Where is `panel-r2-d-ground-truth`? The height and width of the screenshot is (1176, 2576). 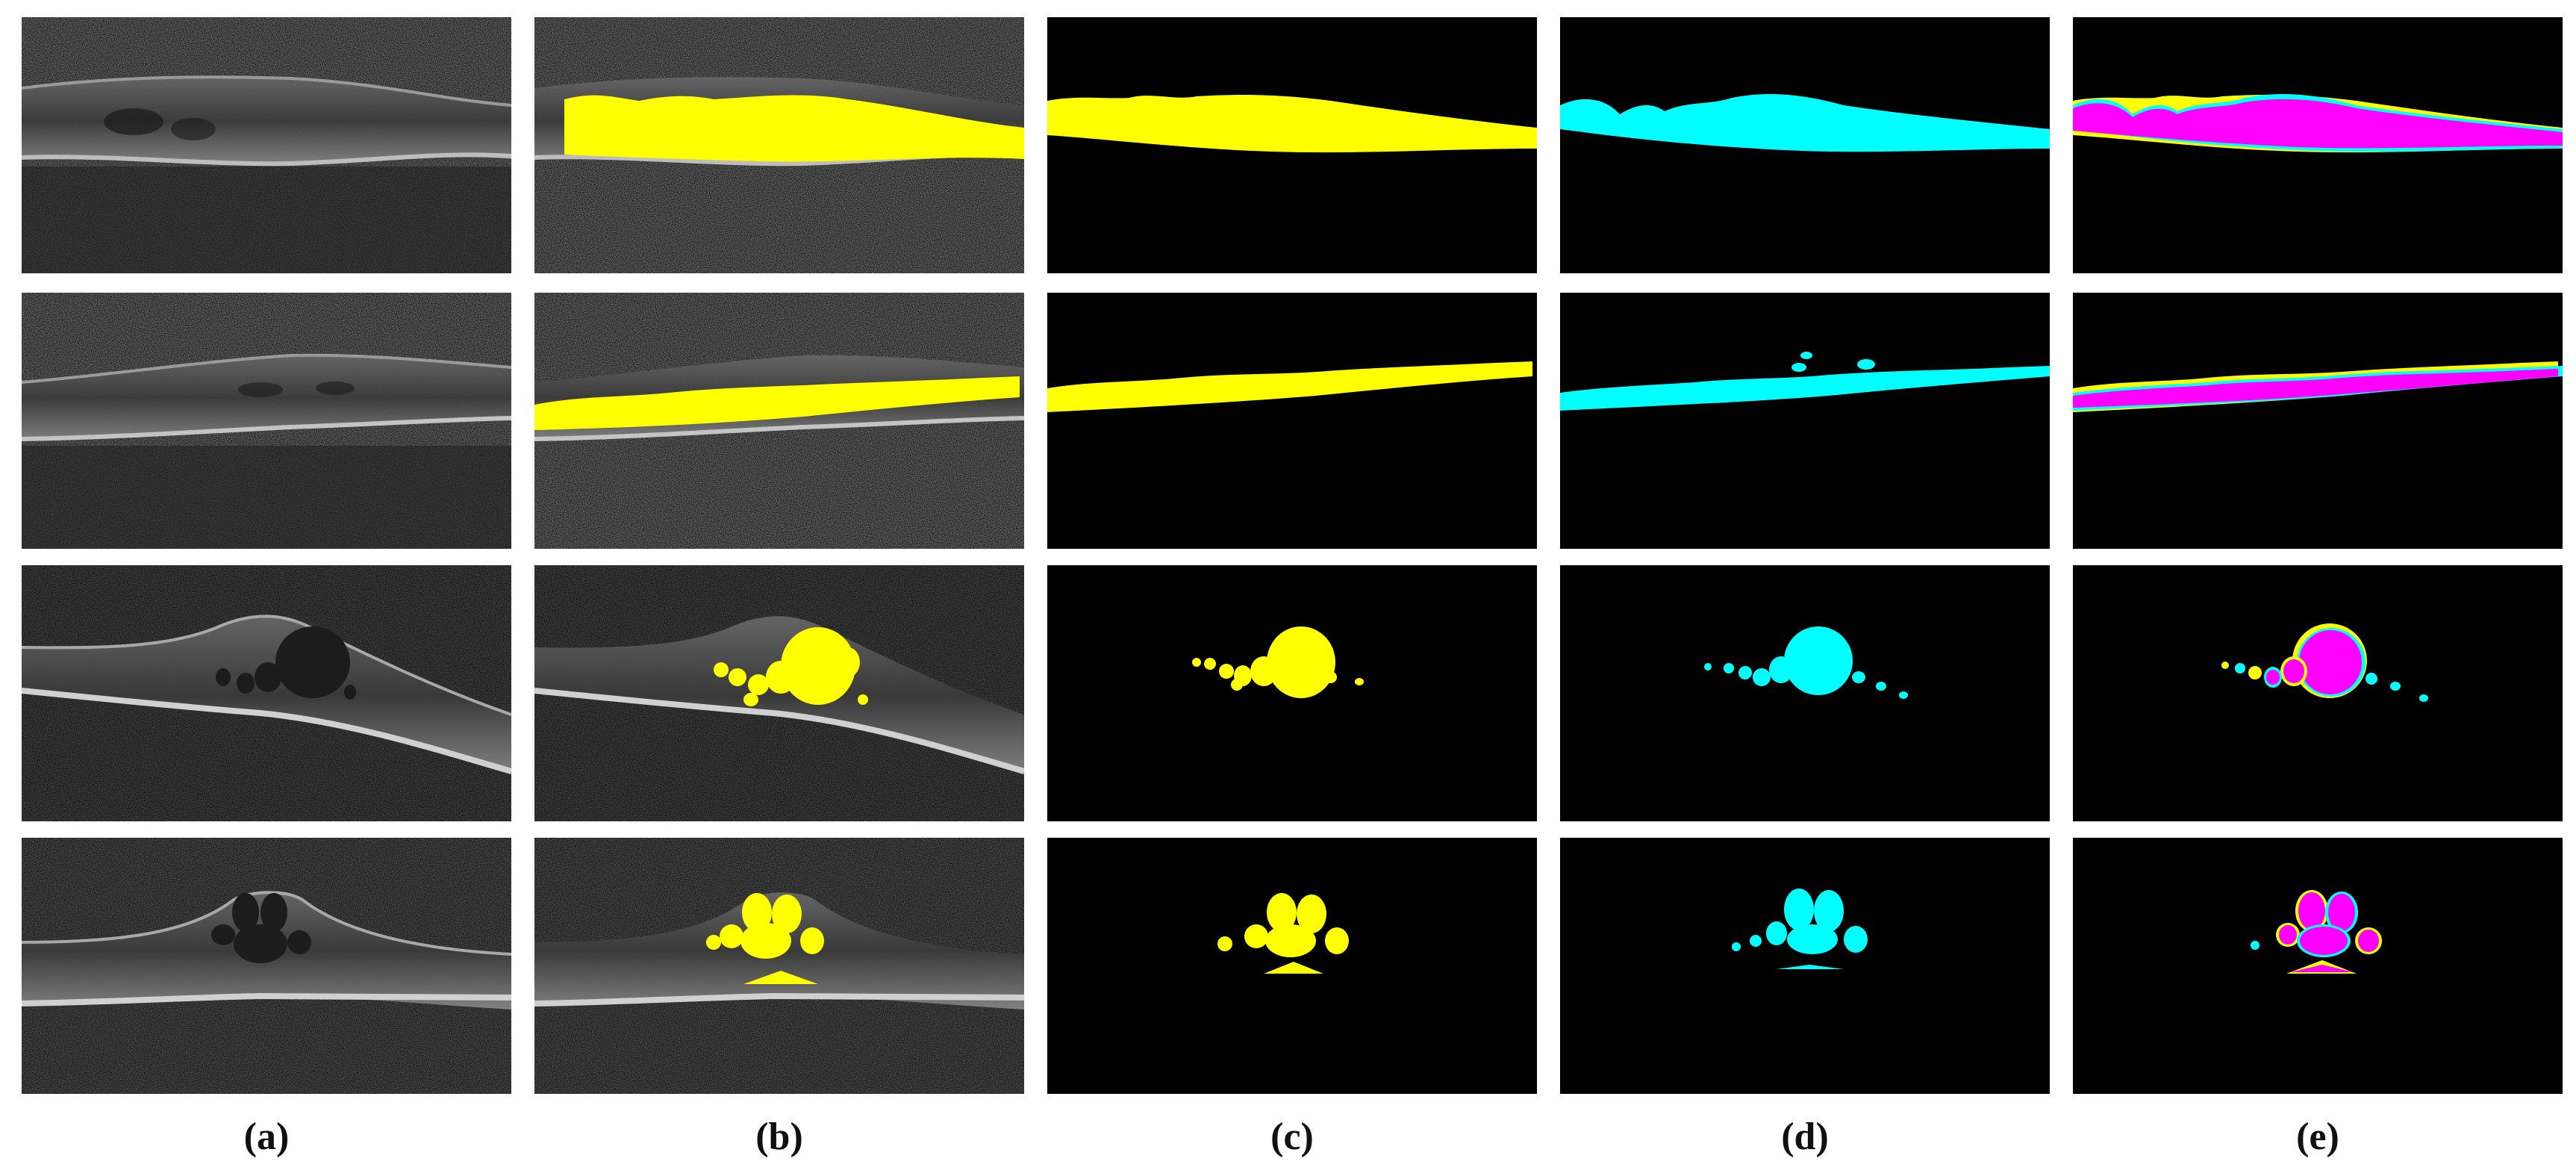 panel-r2-d-ground-truth is located at coordinates (1805, 421).